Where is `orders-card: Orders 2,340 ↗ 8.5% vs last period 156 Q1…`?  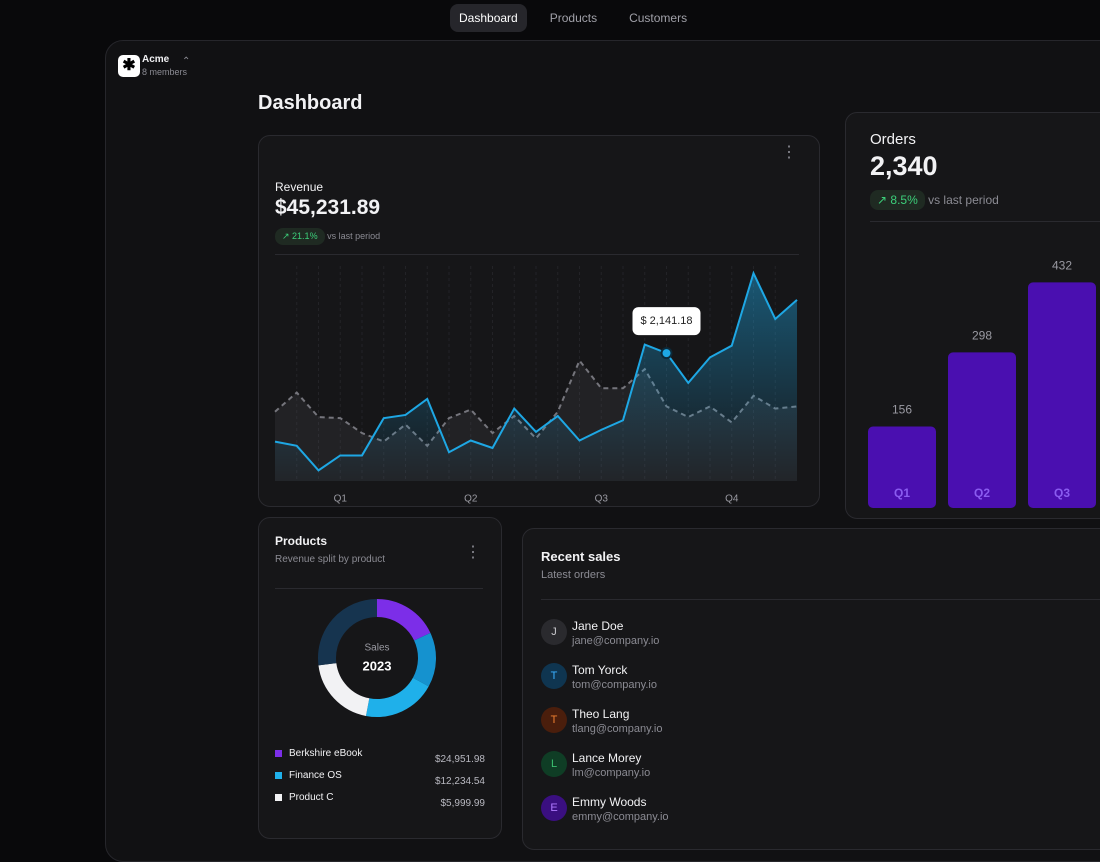 orders-card: Orders 2,340 ↗ 8.5% vs last period 156 Q1… is located at coordinates (972, 315).